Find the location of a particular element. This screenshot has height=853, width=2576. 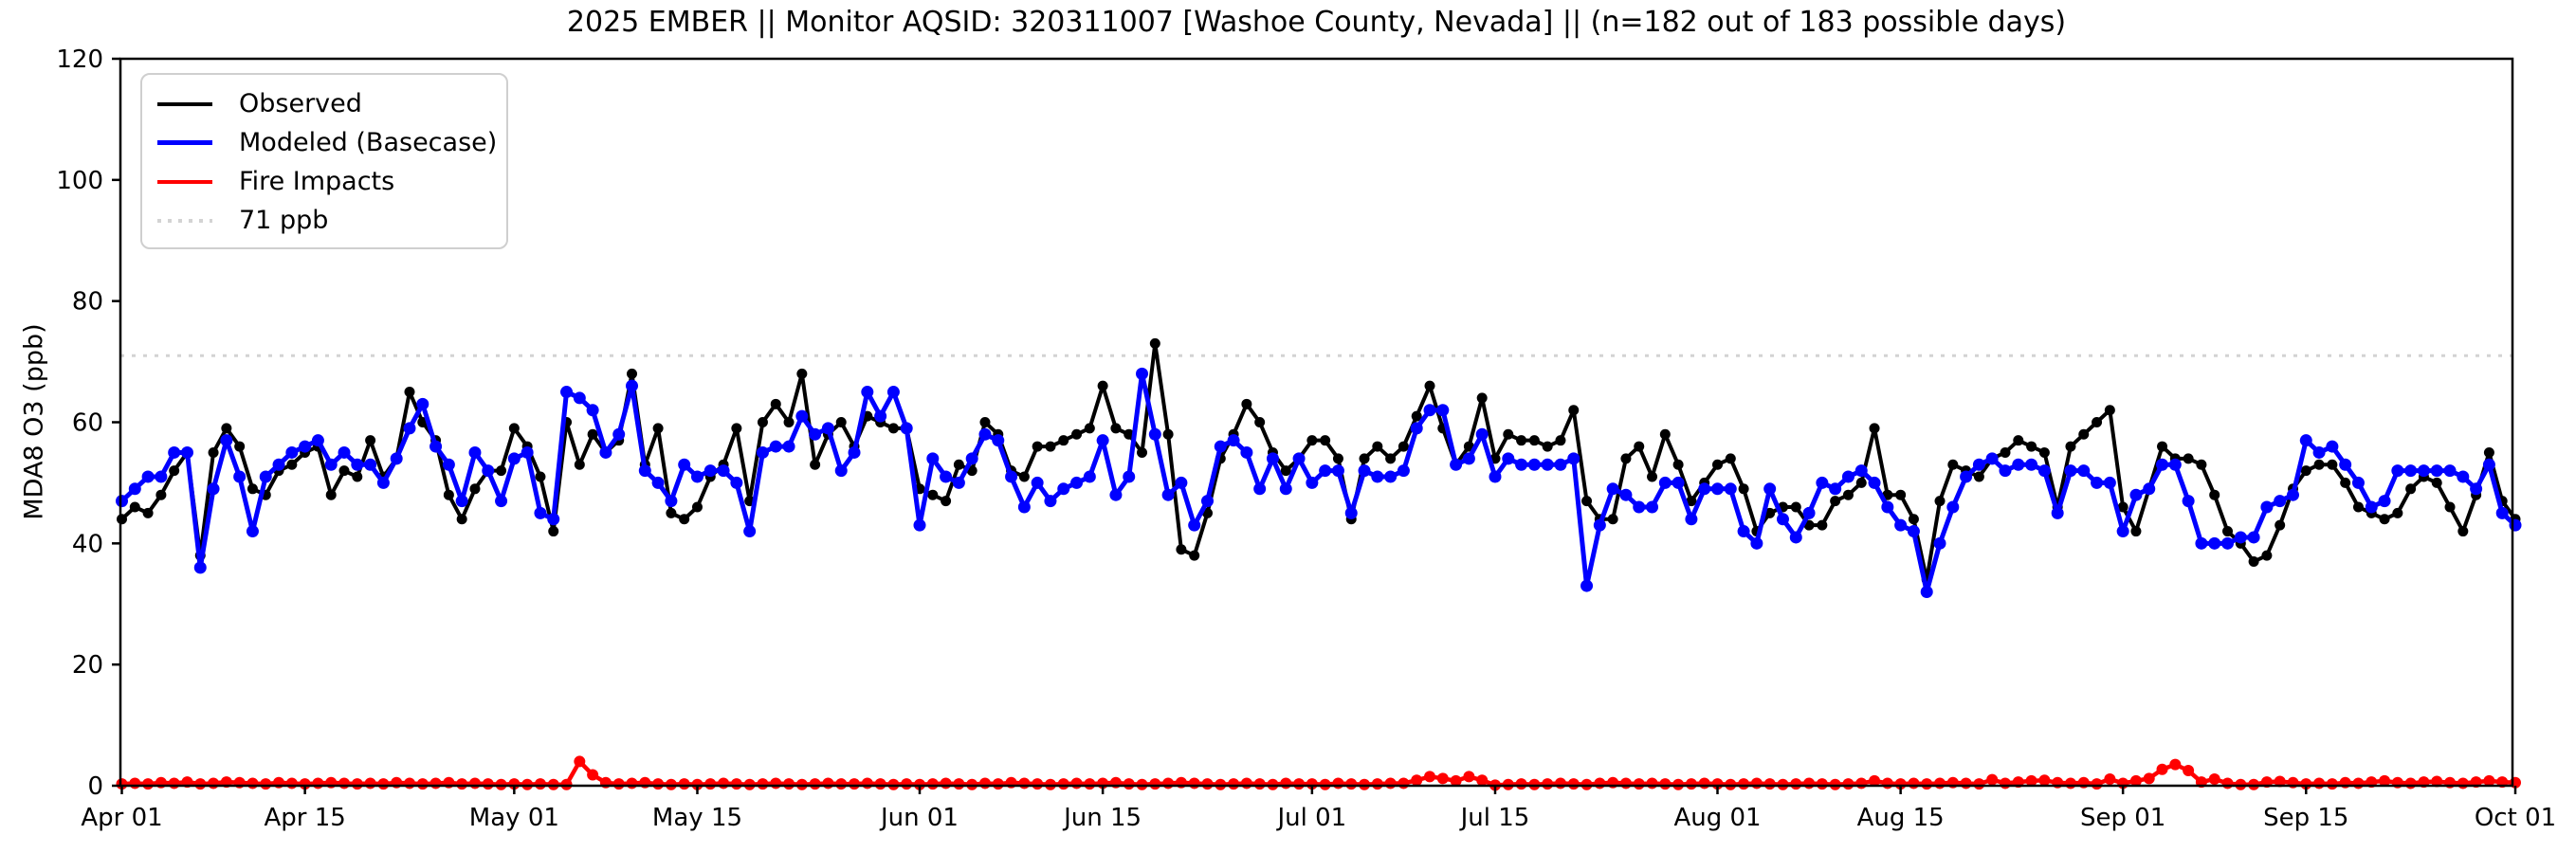

y-tick-label: 80 is located at coordinates (87, 302).